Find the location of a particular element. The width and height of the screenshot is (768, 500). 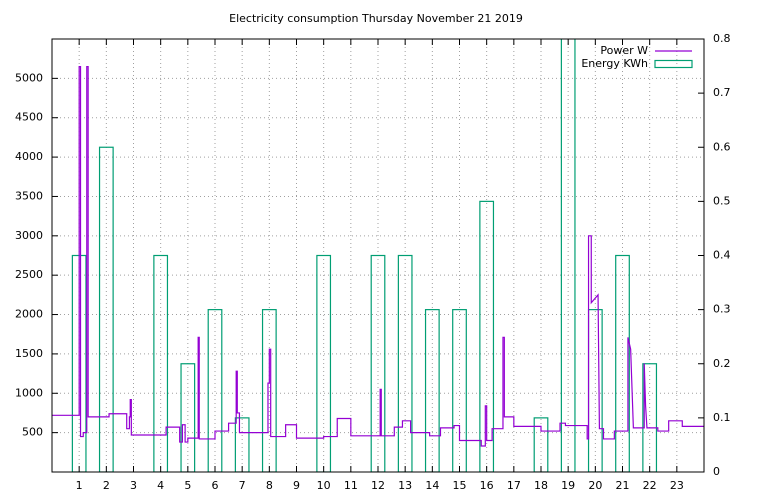

x-tick-label: 10 is located at coordinates (324, 485).